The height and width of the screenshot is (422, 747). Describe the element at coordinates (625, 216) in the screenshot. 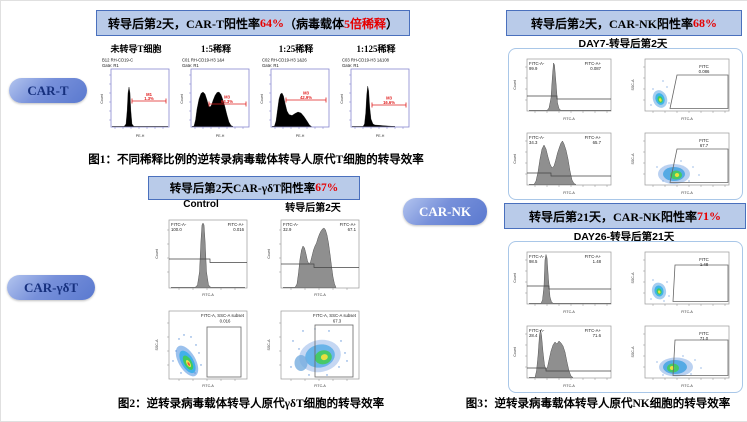

I see `car-nk-day21-title-box: 转导后第21天，CAR-NK阳性率 71%` at that location.